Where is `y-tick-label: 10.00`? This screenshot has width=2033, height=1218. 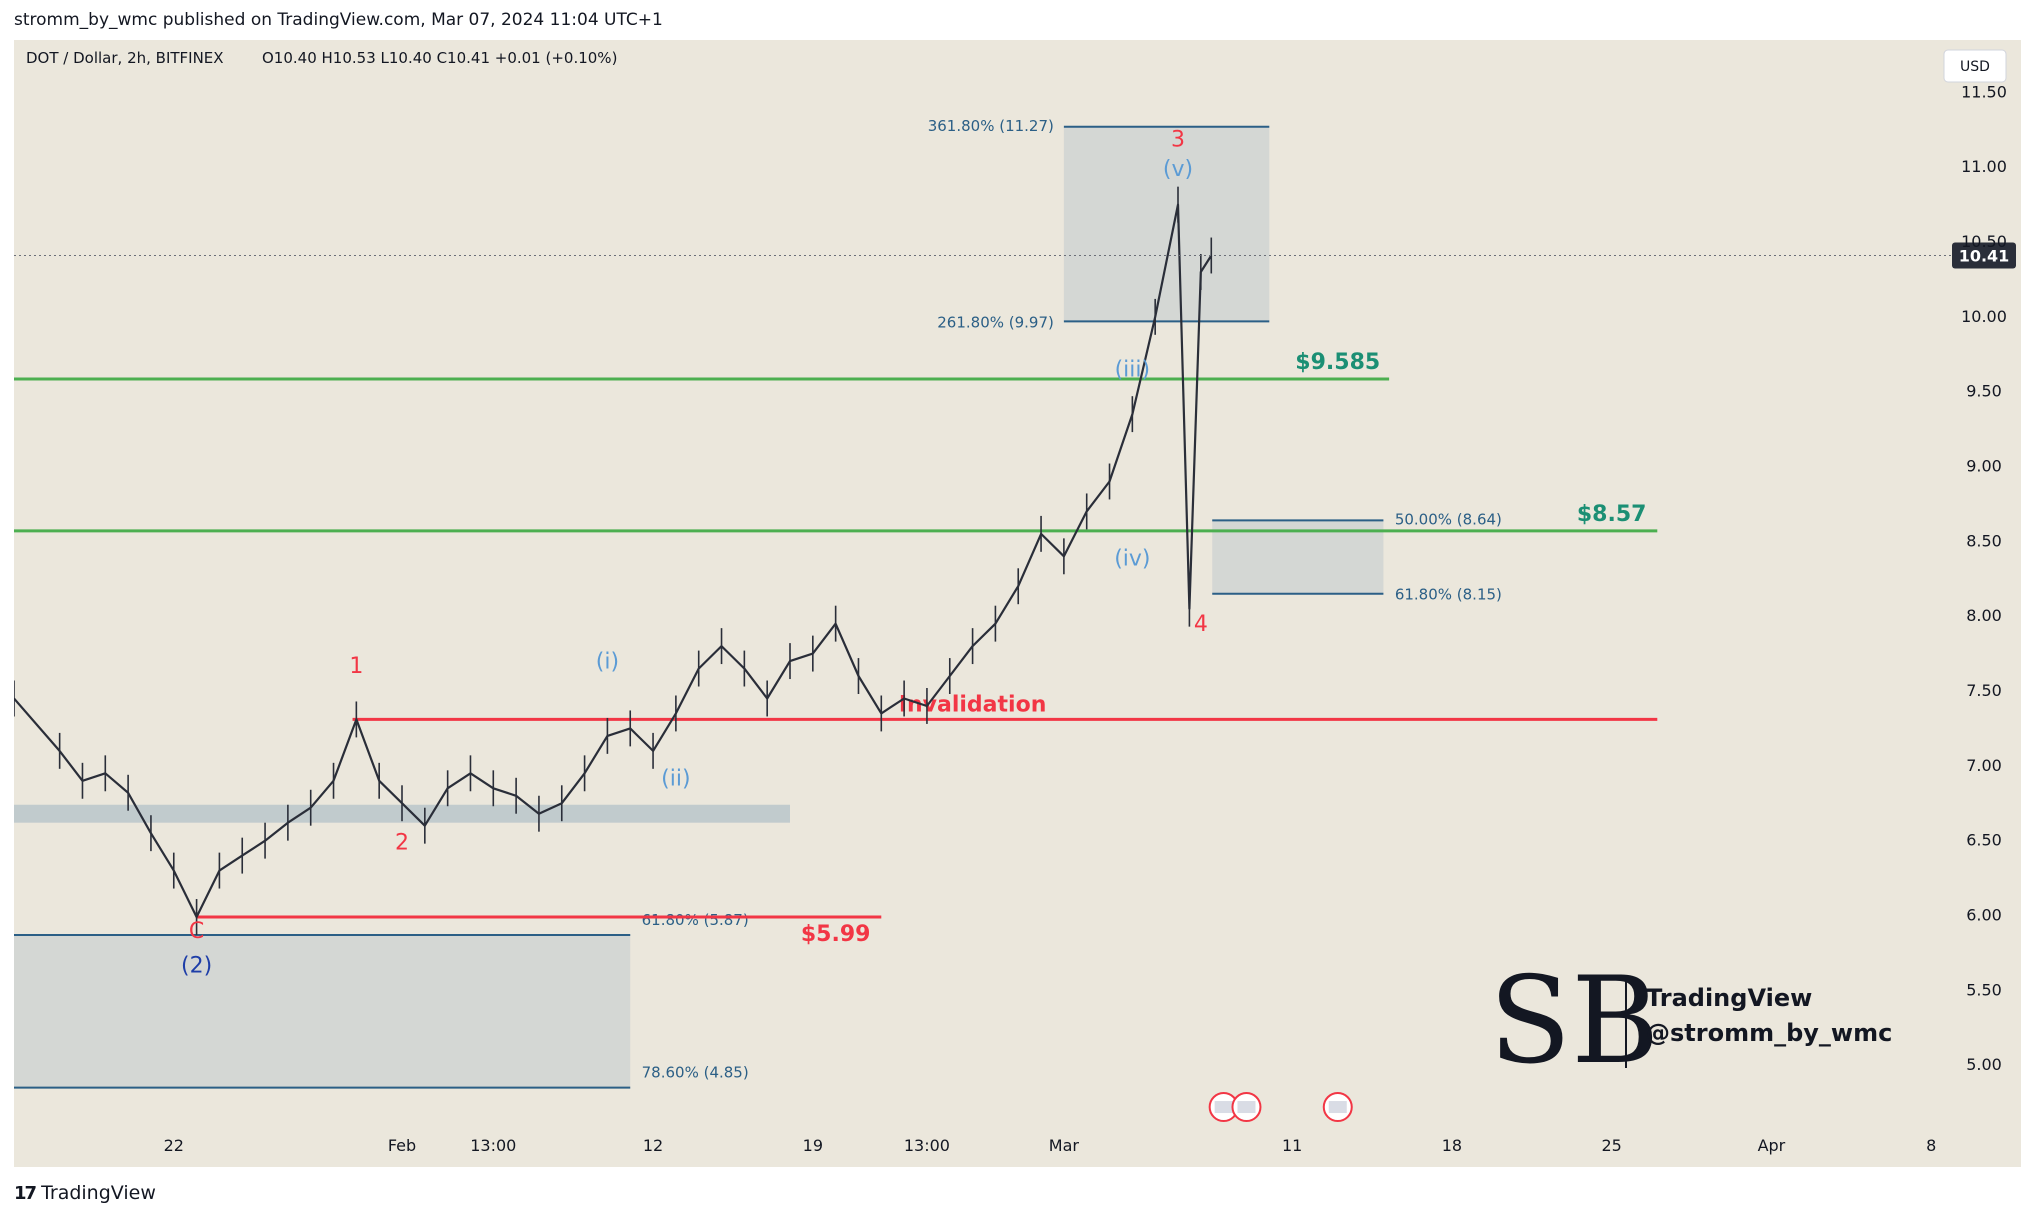 y-tick-label: 10.00 is located at coordinates (1984, 316).